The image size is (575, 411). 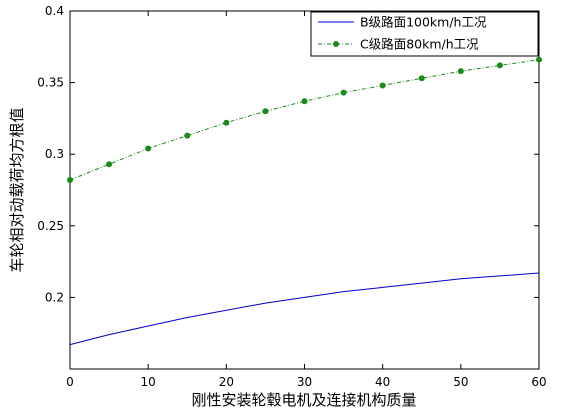 I want to click on y-tick-label-4: 0.4, so click(x=54, y=11).